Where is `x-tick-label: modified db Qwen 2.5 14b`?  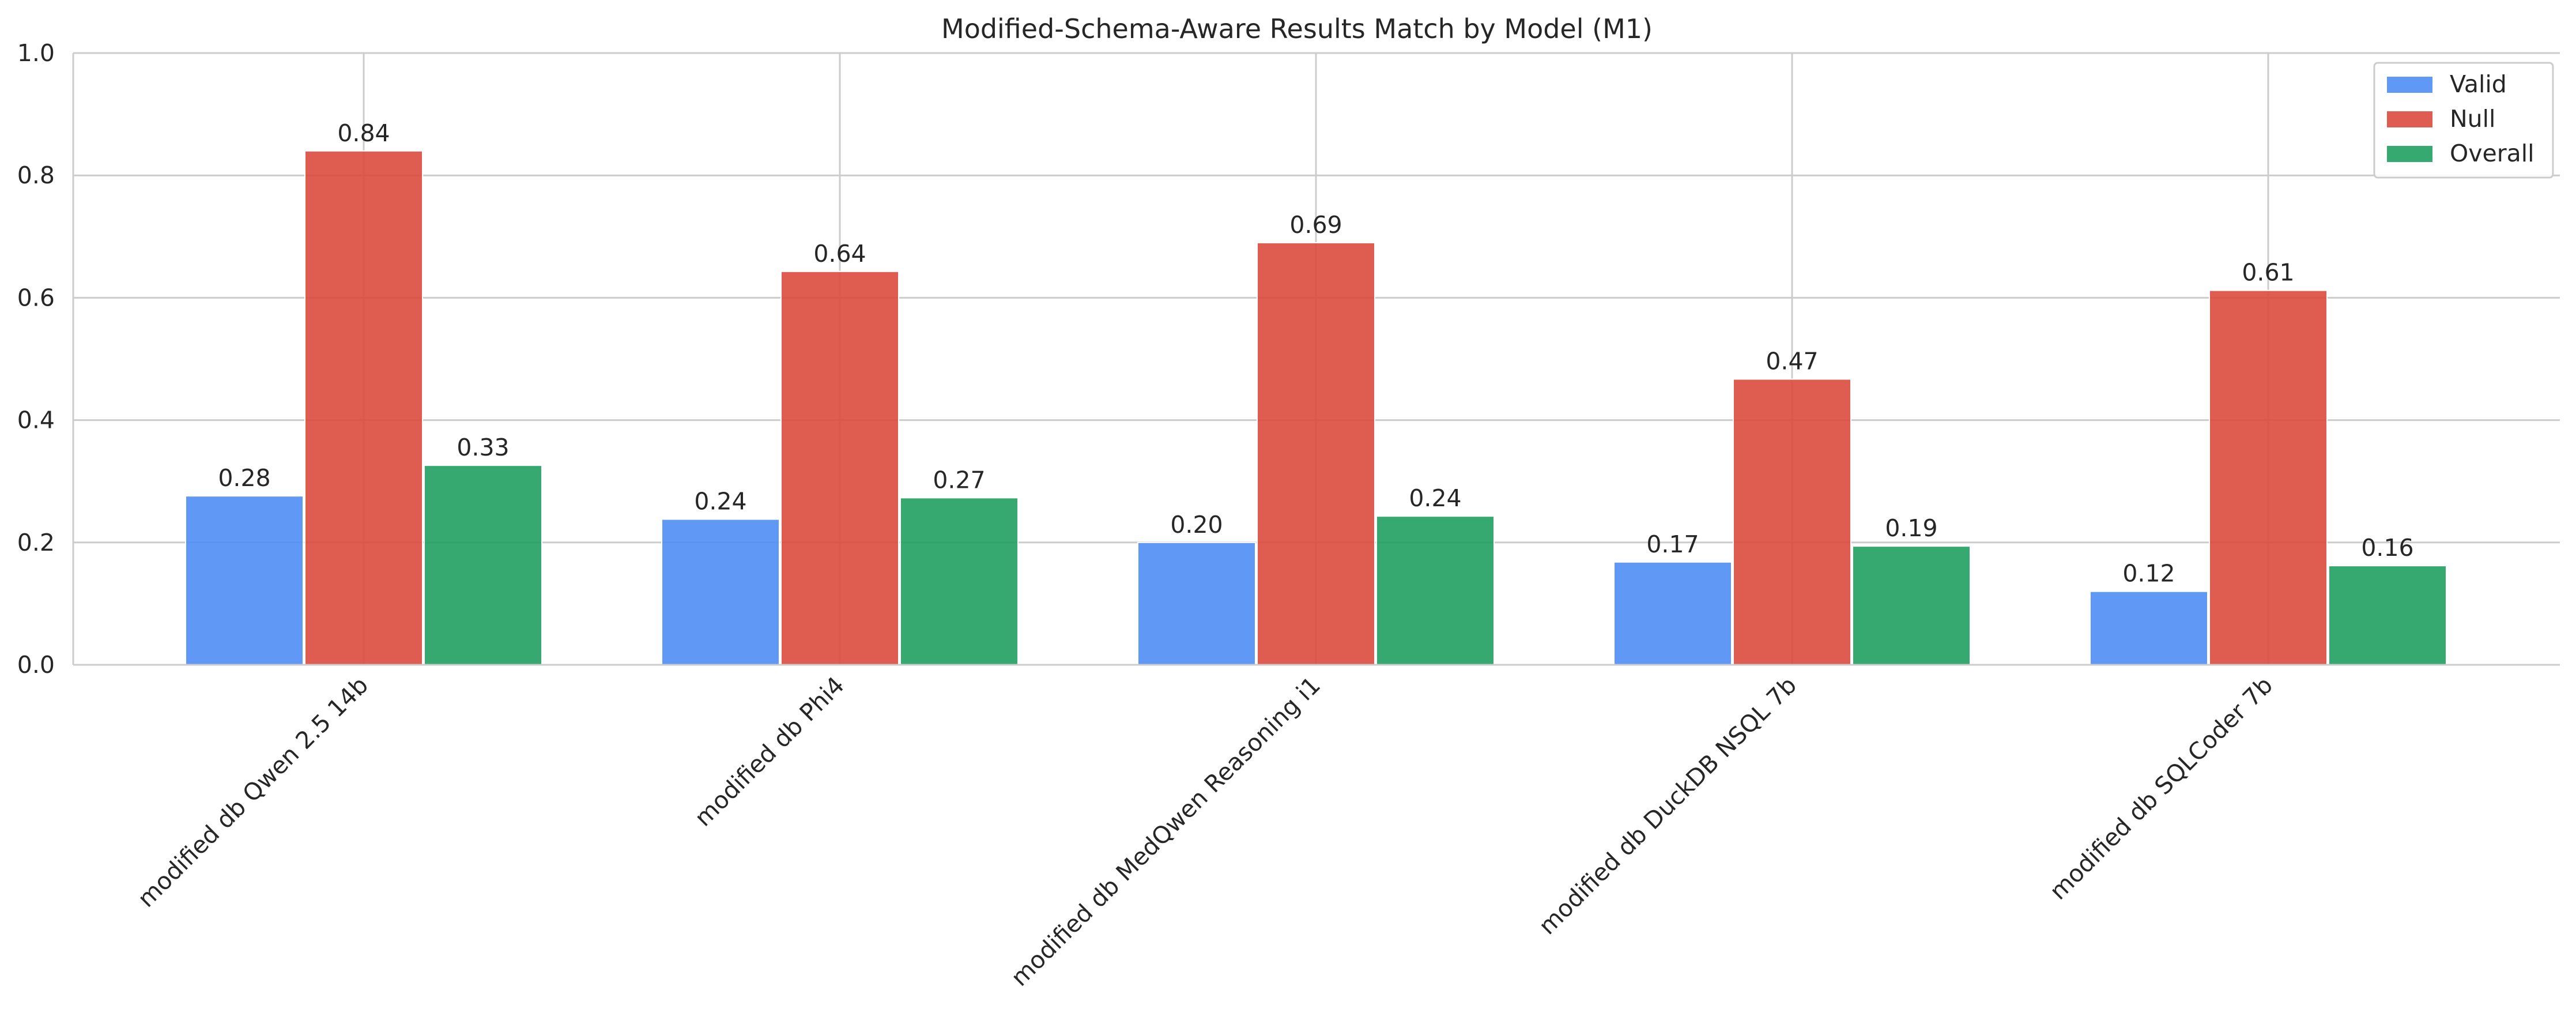
x-tick-label: modified db Qwen 2.5 14b is located at coordinates (253, 792).